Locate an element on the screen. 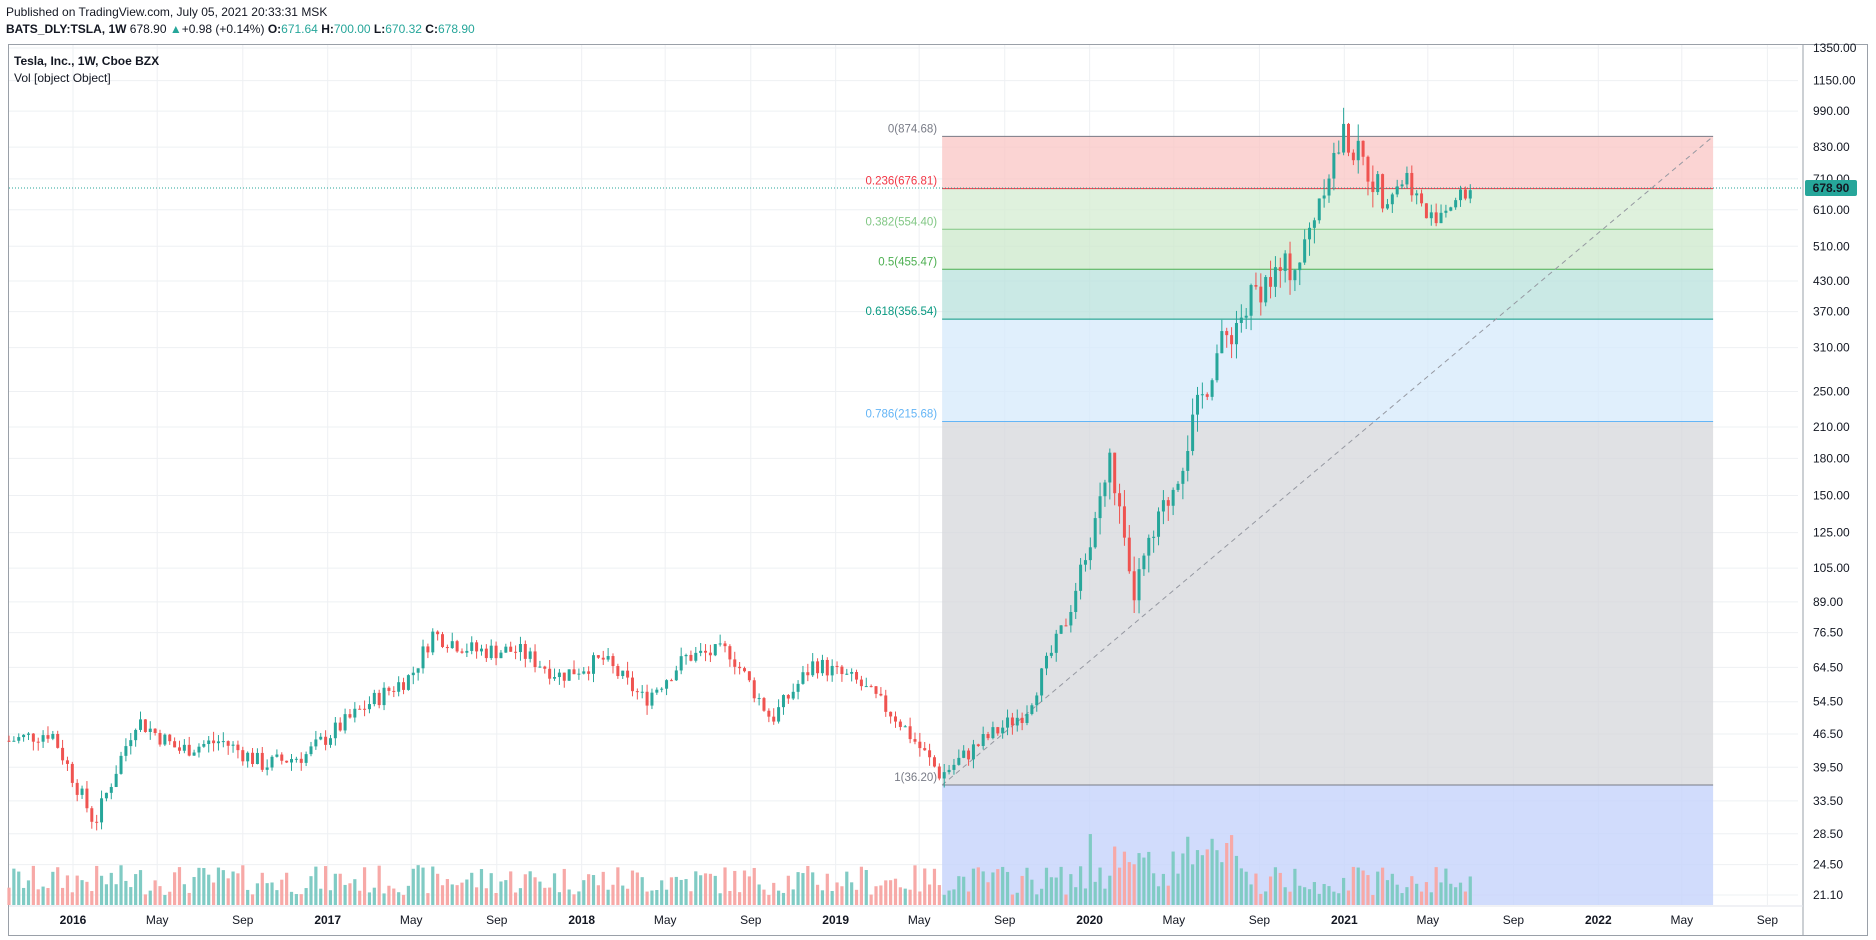 The height and width of the screenshot is (940, 1876). volume-bars is located at coordinates (739, 869).